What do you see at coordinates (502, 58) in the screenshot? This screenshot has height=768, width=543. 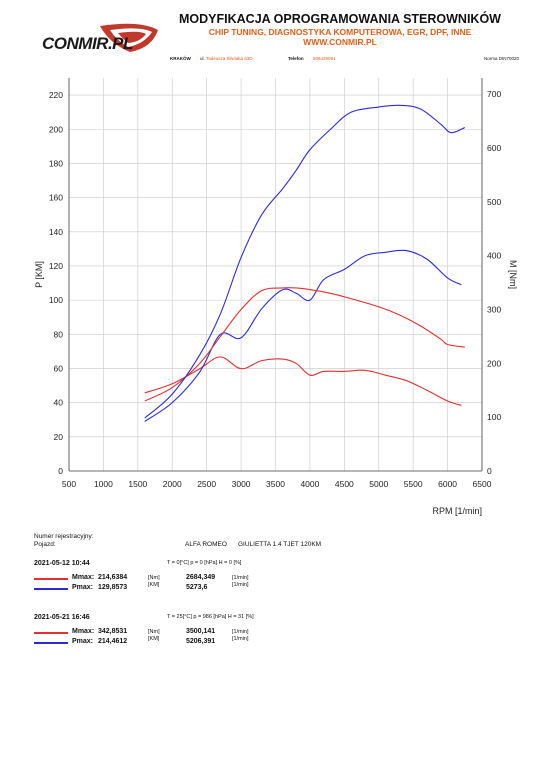 I see `header-norm: Norma DIN70020` at bounding box center [502, 58].